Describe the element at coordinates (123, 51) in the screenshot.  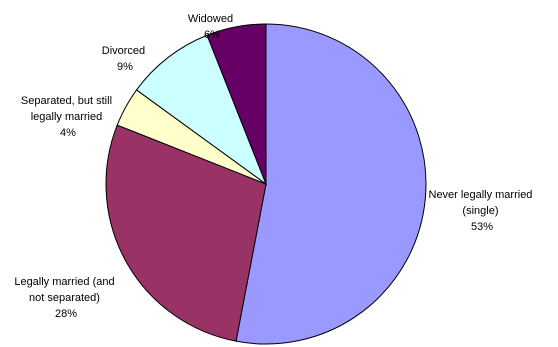
I see `slice-label-divorced-line1: Divorced` at that location.